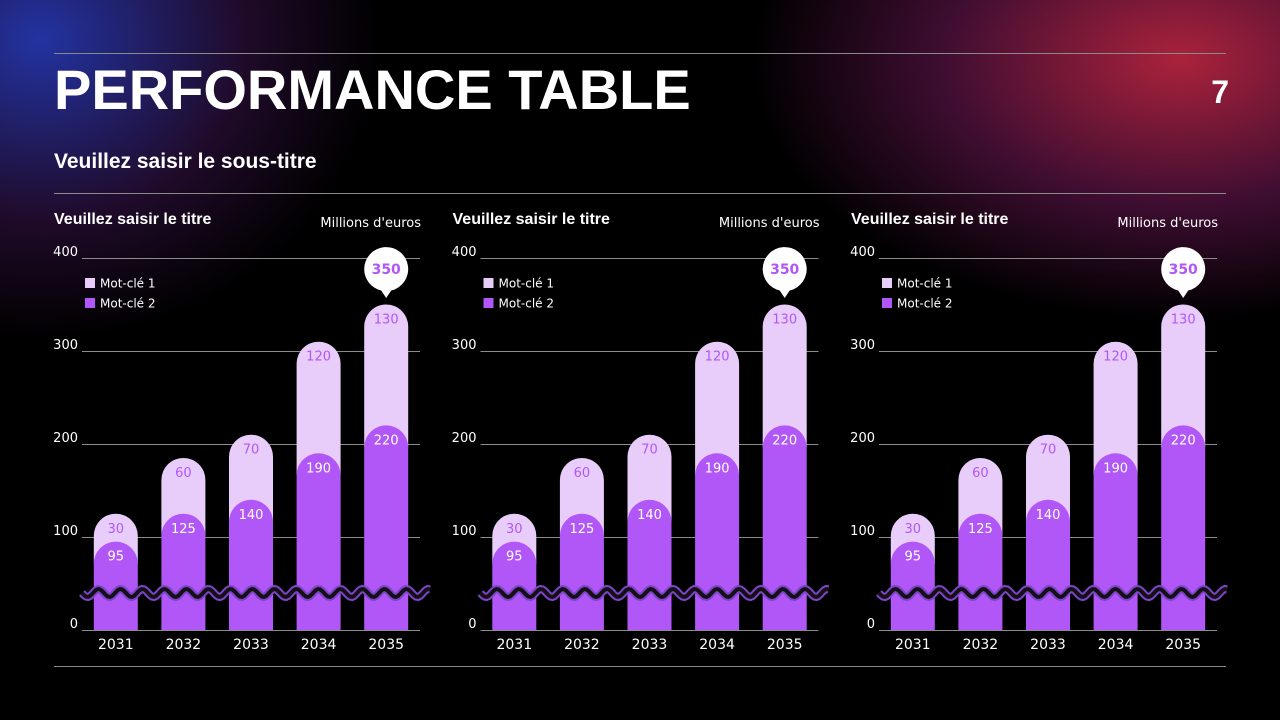 Image resolution: width=1280 pixels, height=720 pixels. Describe the element at coordinates (464, 438) in the screenshot. I see `y-tick-label: 200` at that location.